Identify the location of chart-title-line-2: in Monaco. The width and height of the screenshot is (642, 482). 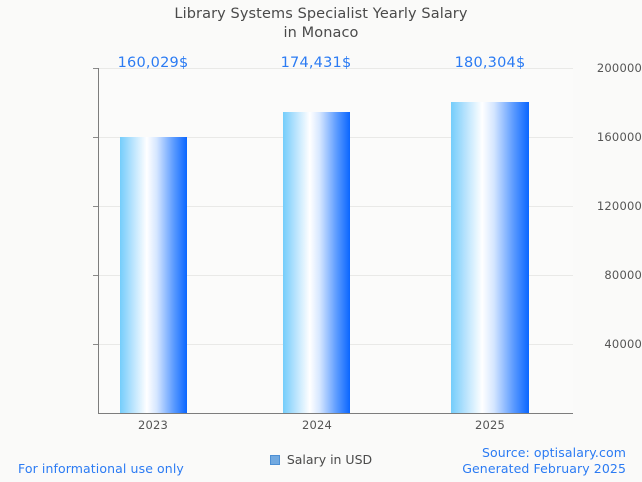
(321, 33).